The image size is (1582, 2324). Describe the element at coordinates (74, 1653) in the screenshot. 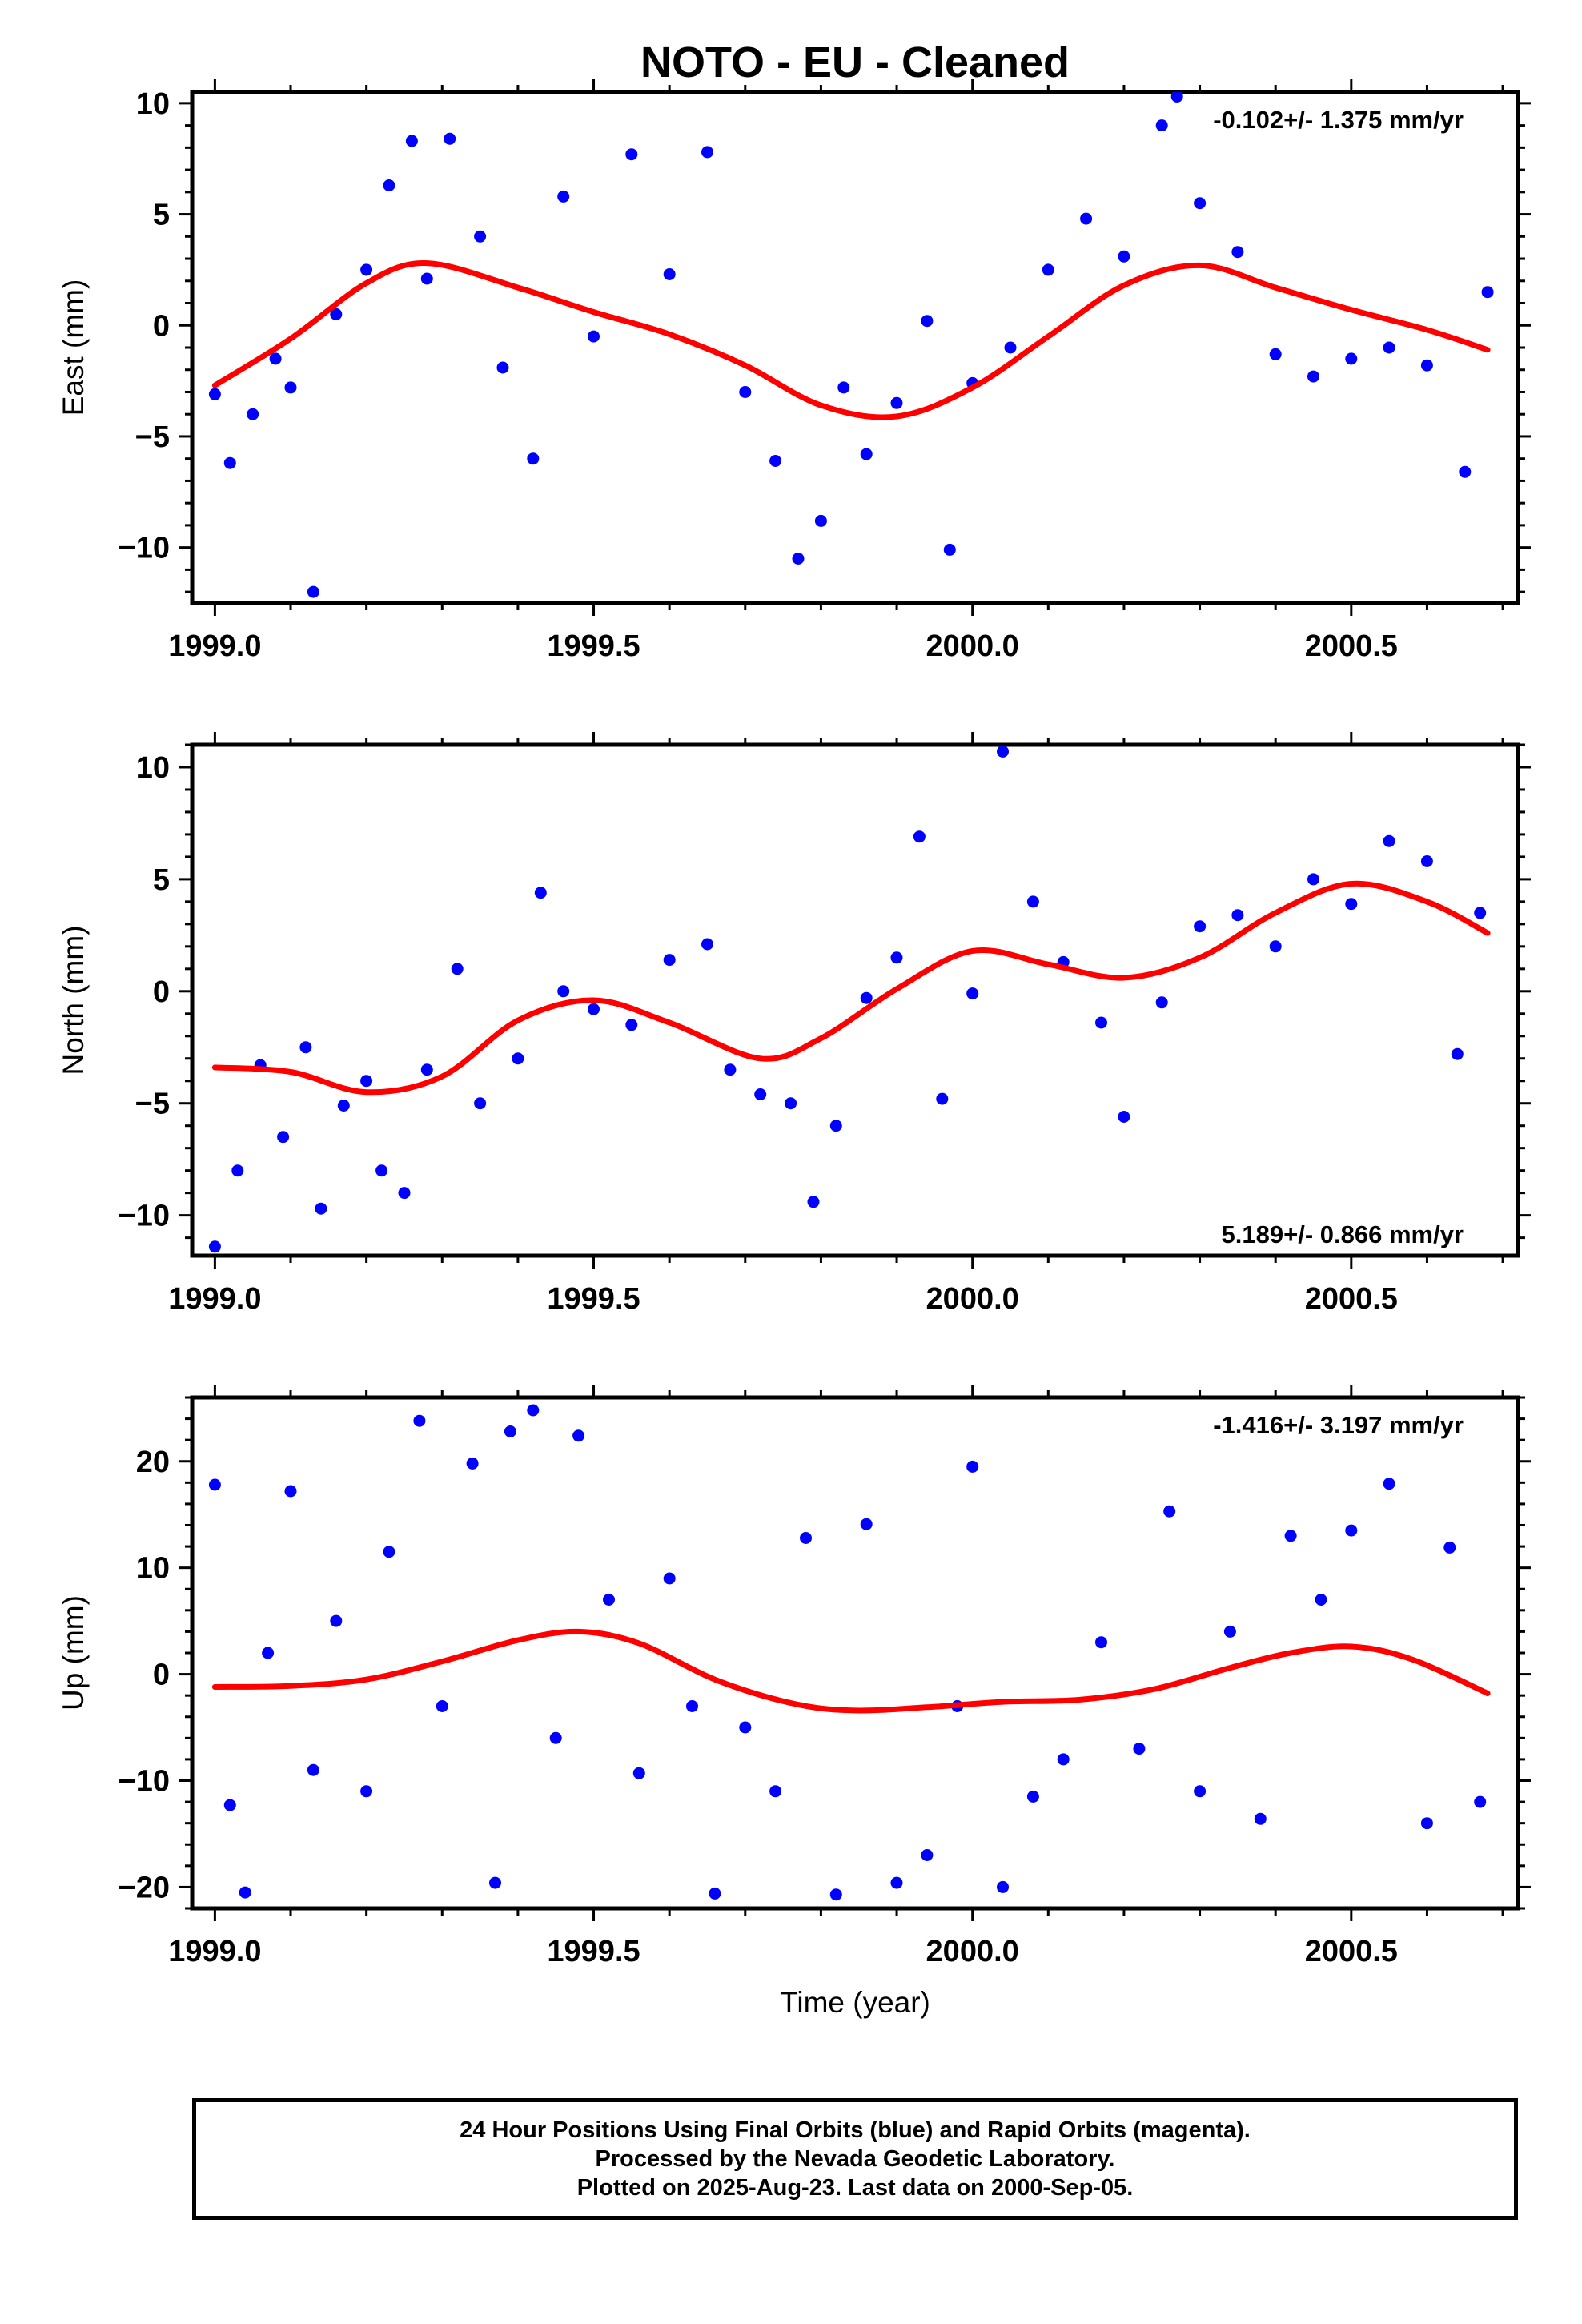

I see `up-y-axis-title: Up (mm)` at that location.